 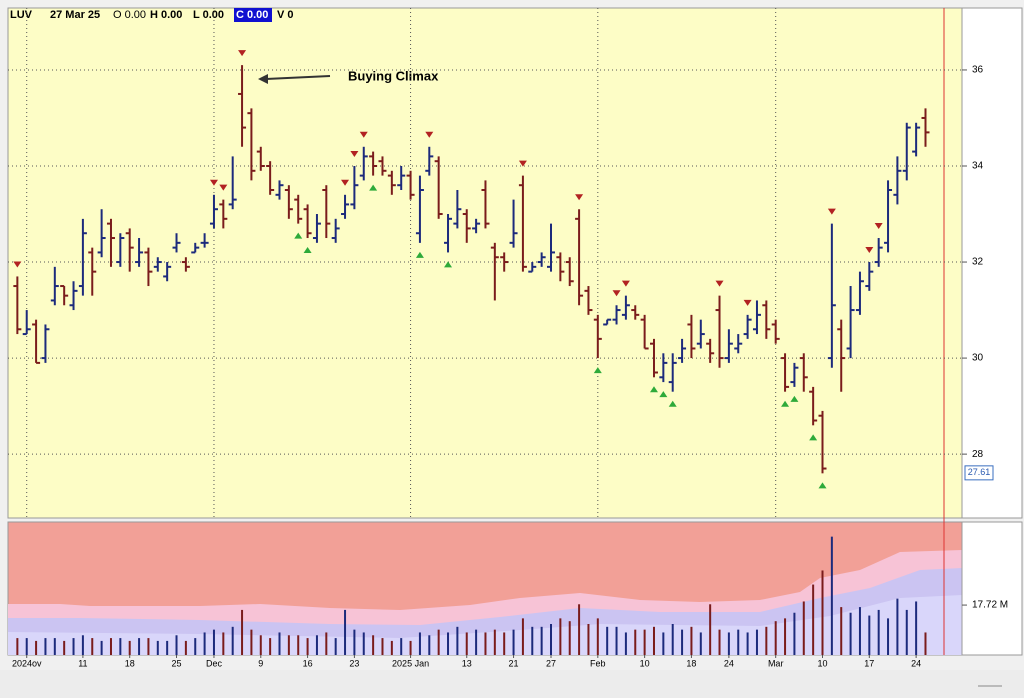 I want to click on x-tick-label: 21, so click(x=514, y=663).